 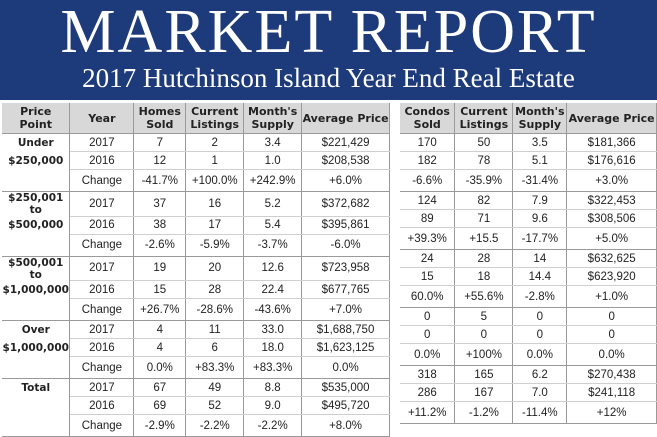 I want to click on col-header-condos-sold: Condos Sold, so click(x=428, y=118).